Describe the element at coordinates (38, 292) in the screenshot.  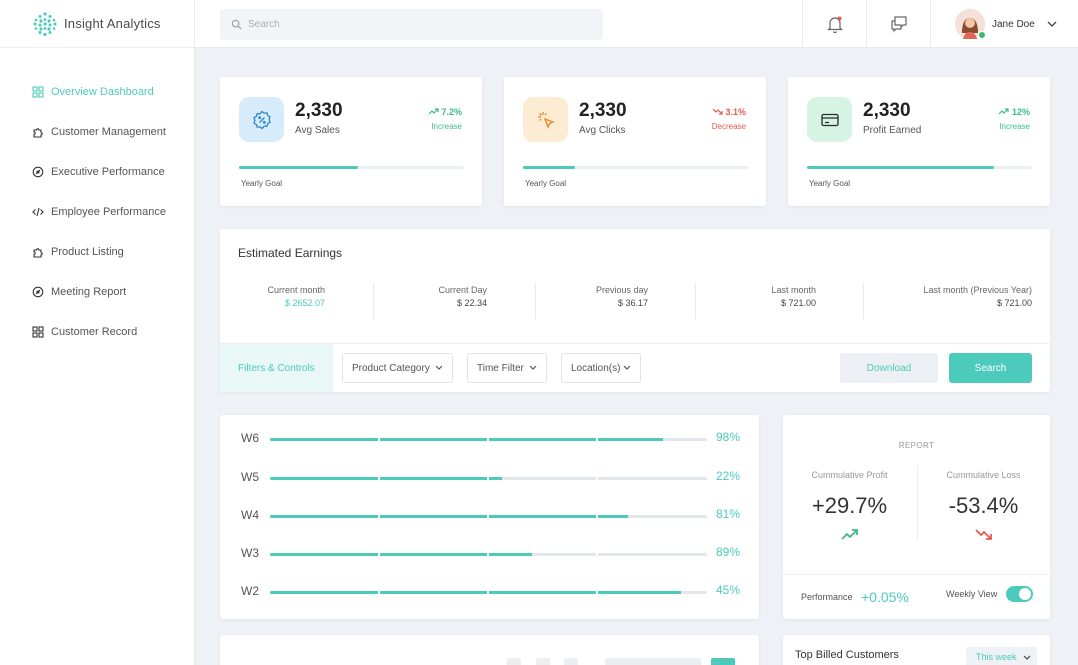
I see `gauge-icon` at that location.